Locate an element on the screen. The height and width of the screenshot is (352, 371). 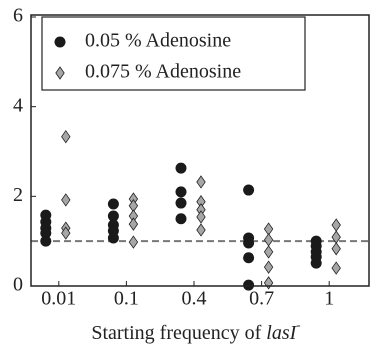
y-tick-label: 6 is located at coordinates (18, 16).